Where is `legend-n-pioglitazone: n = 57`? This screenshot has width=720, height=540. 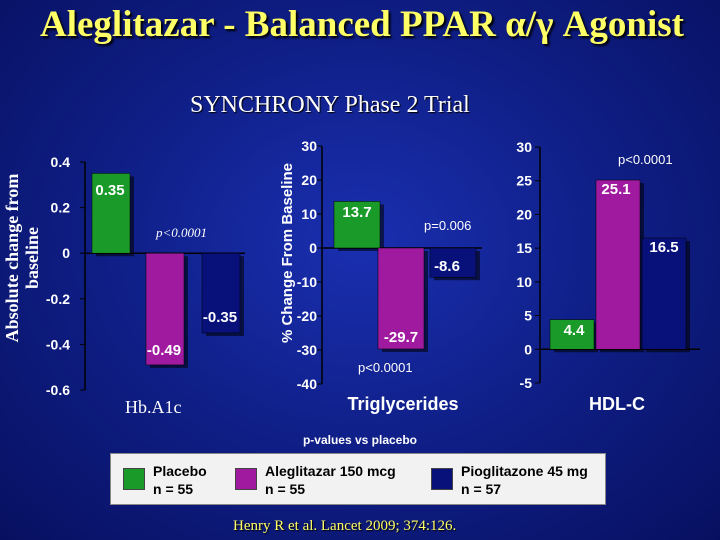
legend-n-pioglitazone: n = 57 is located at coordinates (481, 489).